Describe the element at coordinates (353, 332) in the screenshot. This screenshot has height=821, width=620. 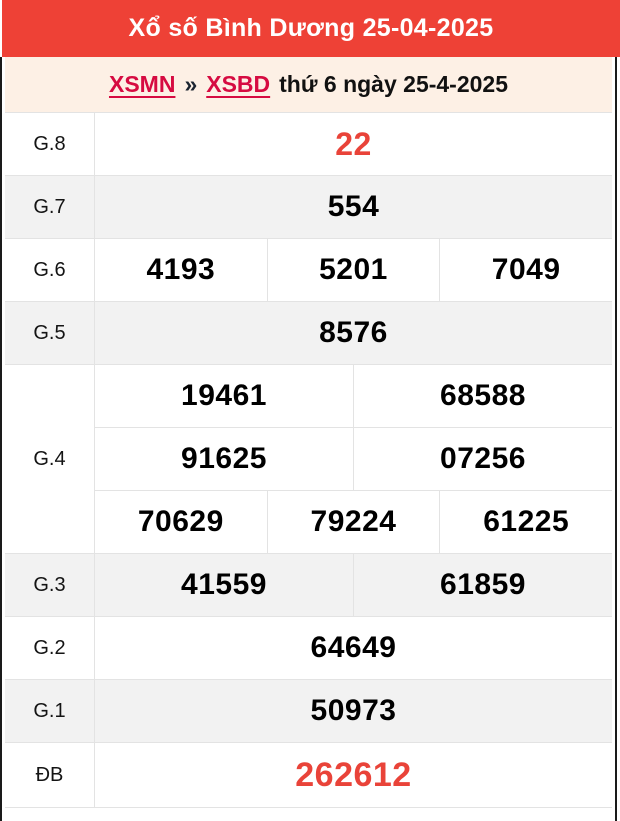
I see `prize-number-g5: 8576` at that location.